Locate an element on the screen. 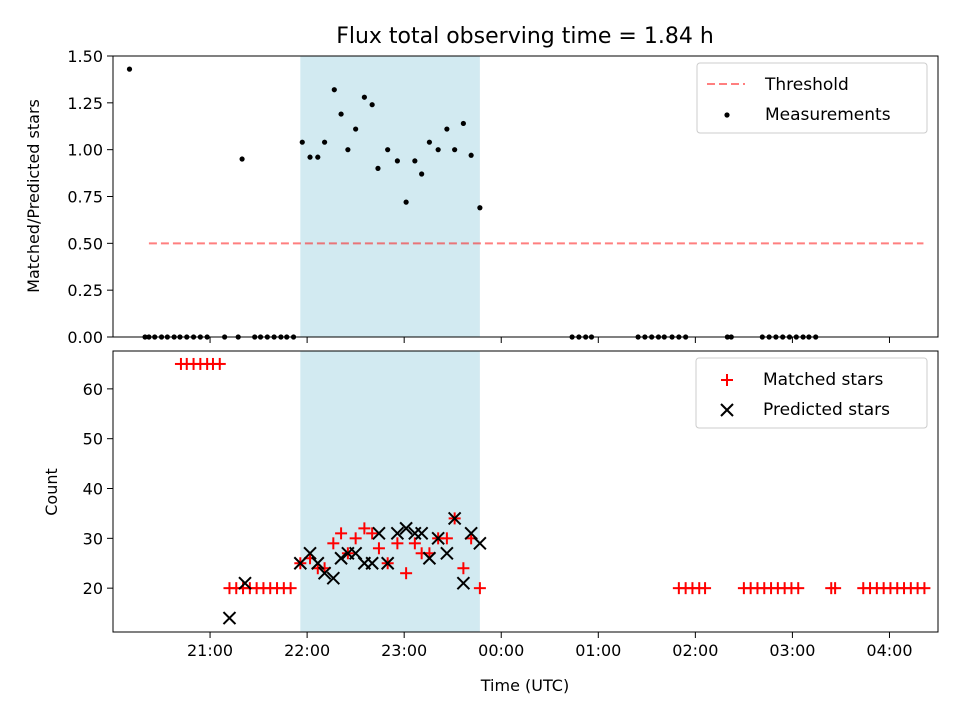  x-tick-label: 22:00 is located at coordinates (307, 650).